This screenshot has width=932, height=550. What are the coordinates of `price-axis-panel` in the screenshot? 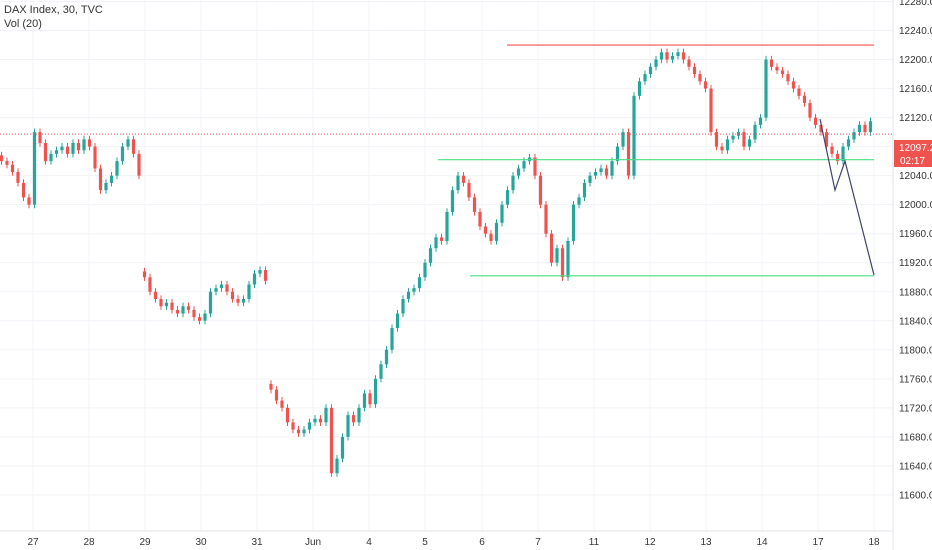 It's located at (912, 275).